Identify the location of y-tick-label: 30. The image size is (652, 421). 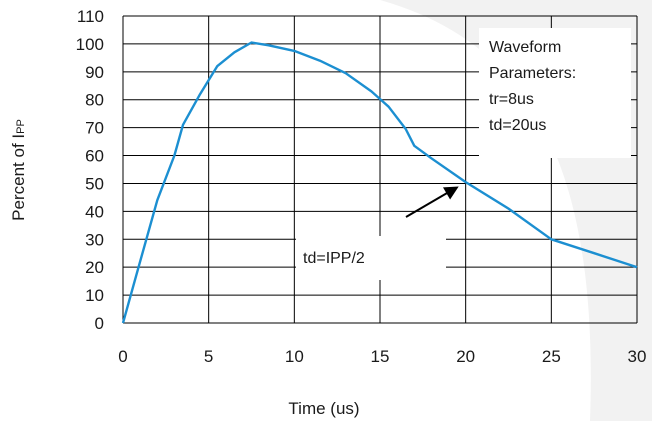
(94, 239).